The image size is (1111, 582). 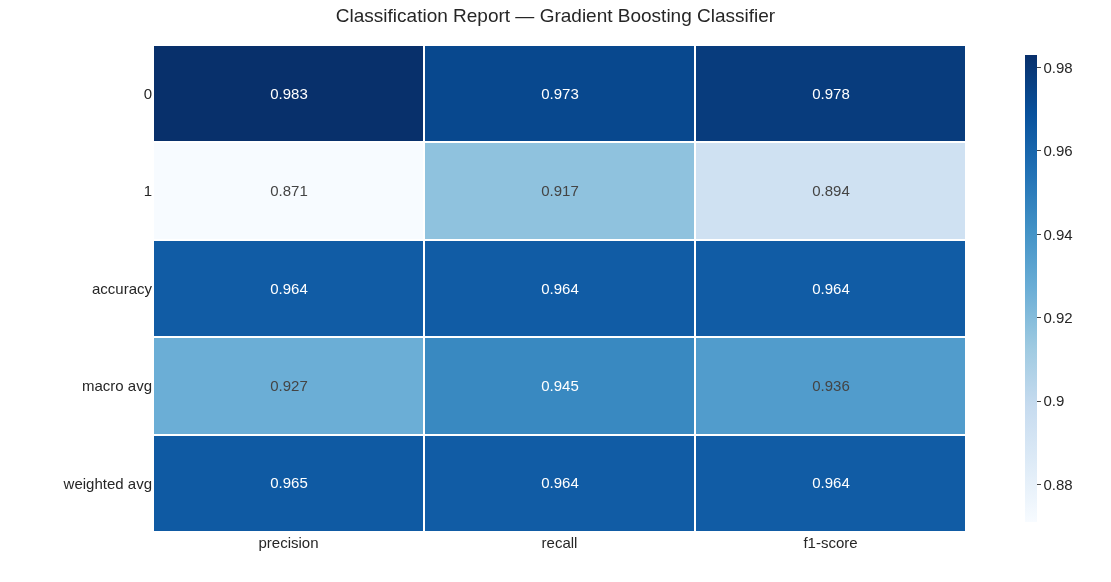 I want to click on data-label: 0.871, so click(x=289, y=191).